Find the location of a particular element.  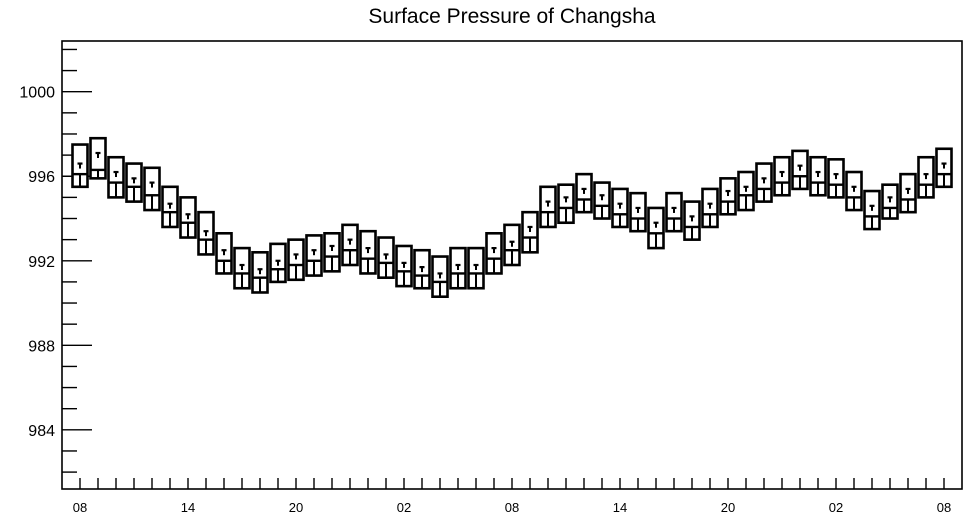

y-tick-label: 988 is located at coordinates (41, 346).